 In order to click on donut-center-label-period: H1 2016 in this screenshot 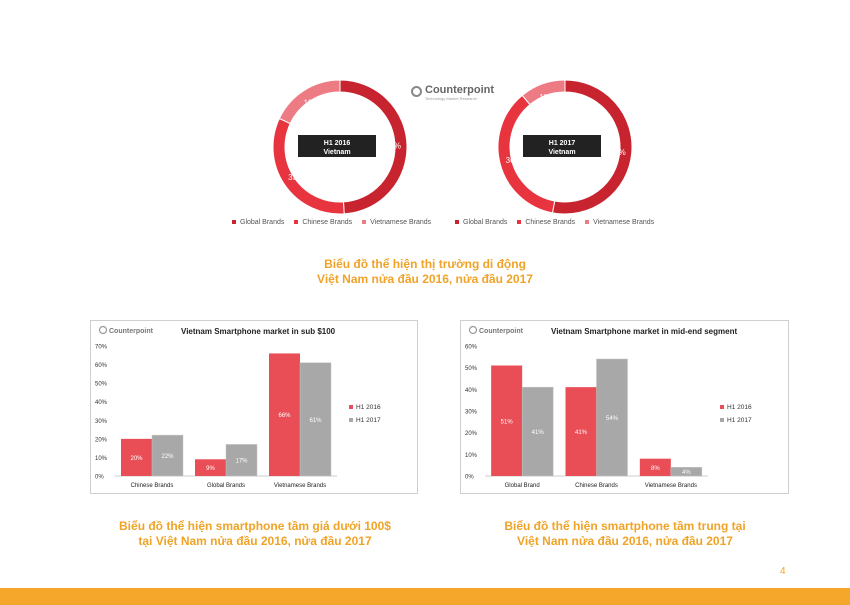, I will do `click(337, 143)`.